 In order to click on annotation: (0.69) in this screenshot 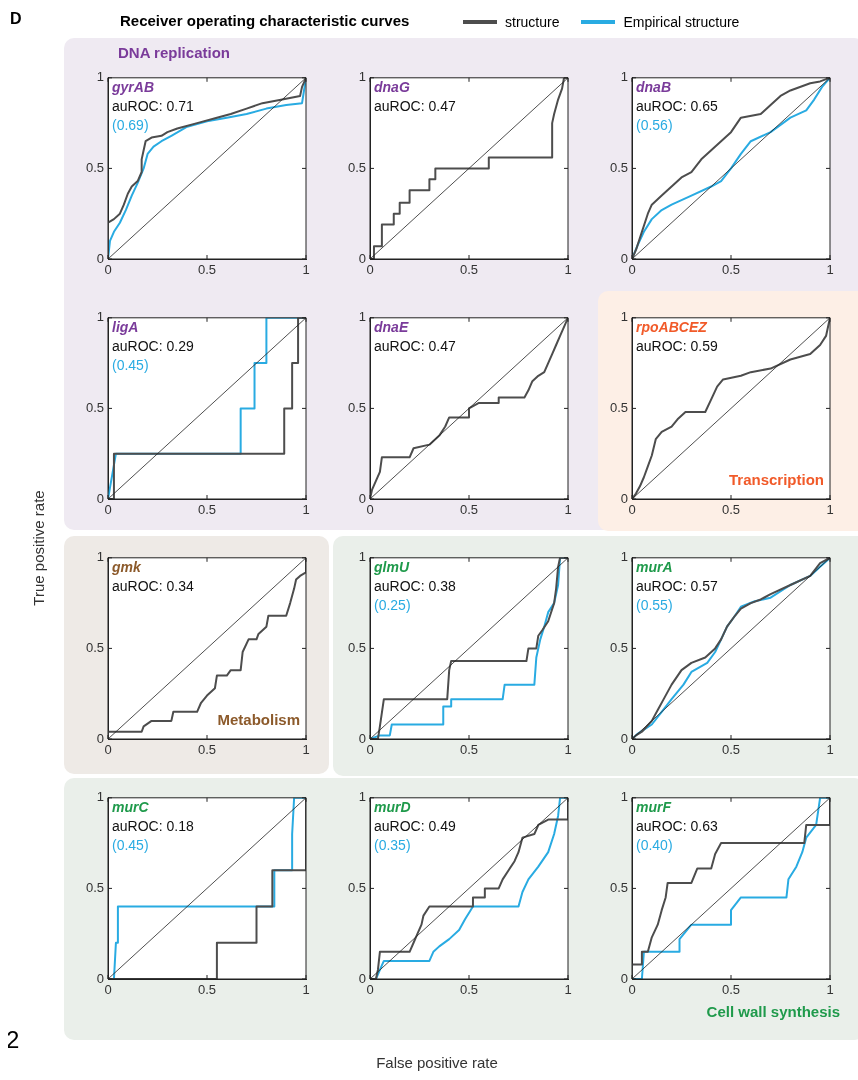, I will do `click(131, 125)`.